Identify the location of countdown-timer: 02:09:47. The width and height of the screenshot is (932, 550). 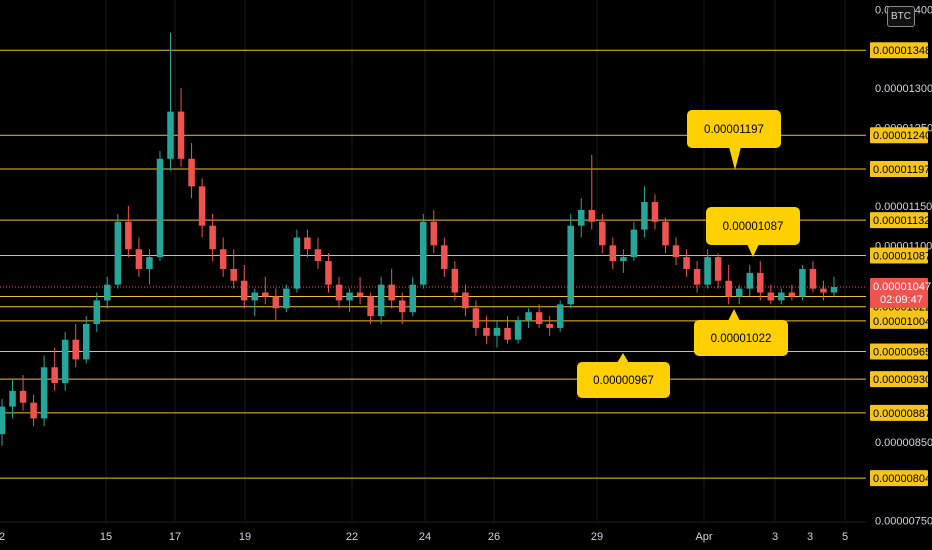
(901, 300).